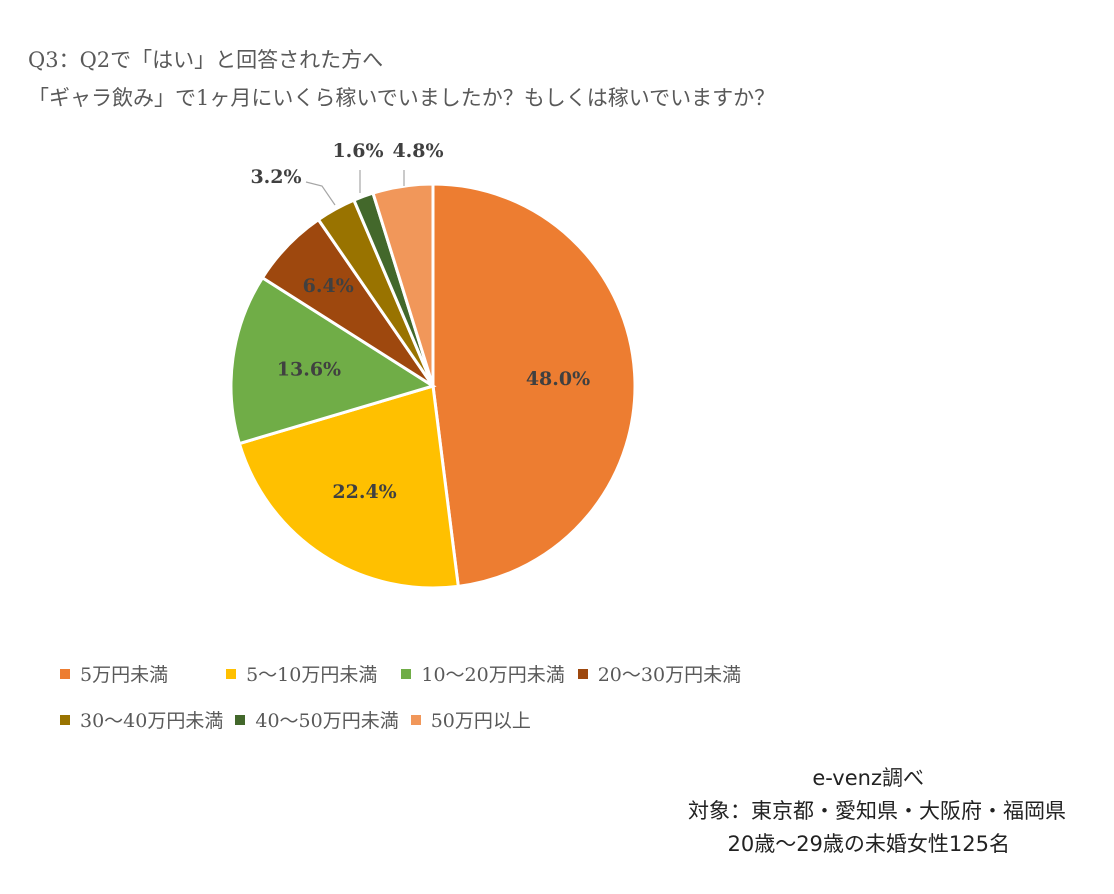  Describe the element at coordinates (400, 673) in the screenshot. I see `legend-row: 5万円未満 5〜10万円未満 10〜20万円未満 20〜30万円未満` at that location.